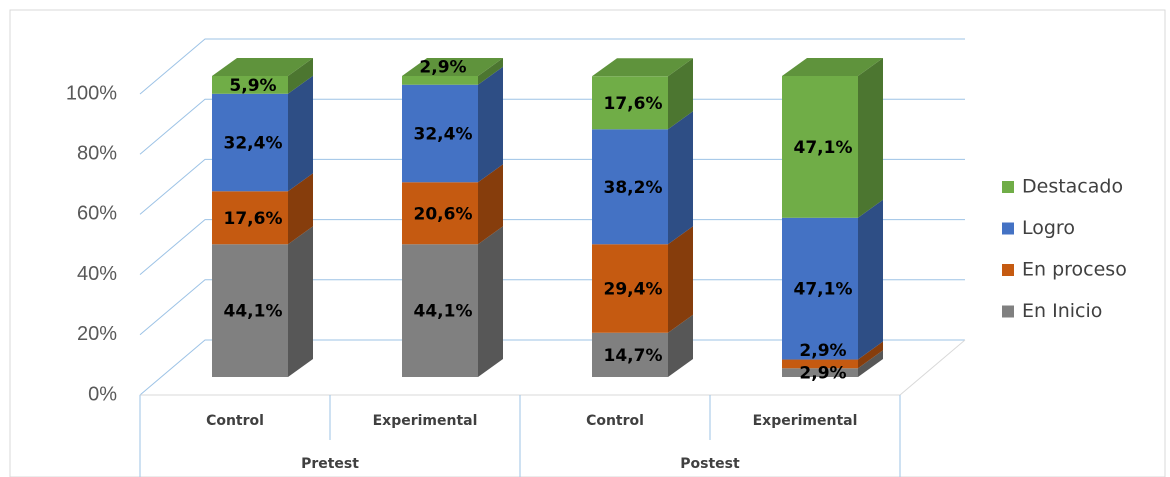  What do you see at coordinates (102, 394) in the screenshot?
I see `y-tick-label: 0%` at bounding box center [102, 394].